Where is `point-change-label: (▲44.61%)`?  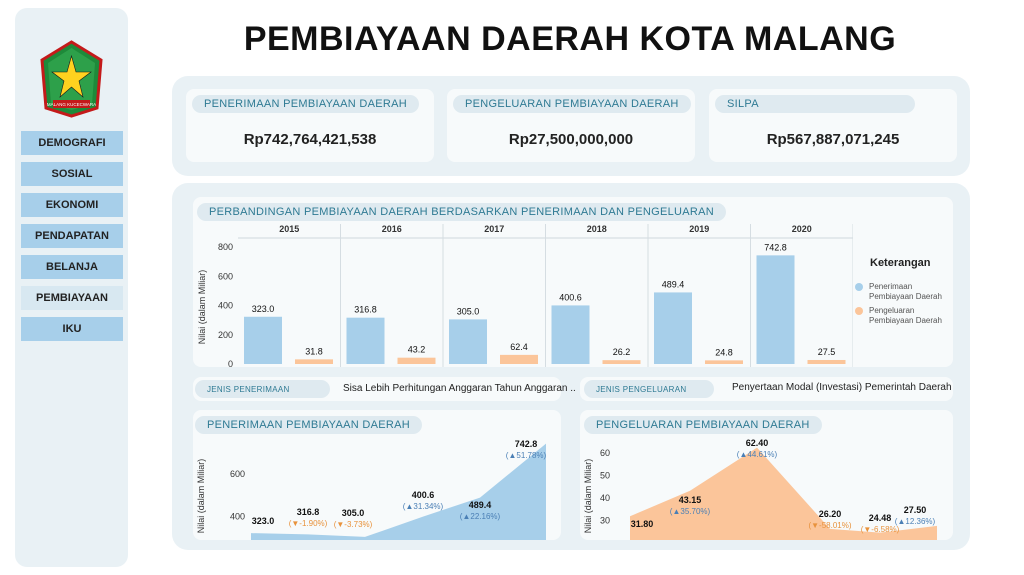
point-change-label: (▲44.61%) is located at coordinates (757, 454).